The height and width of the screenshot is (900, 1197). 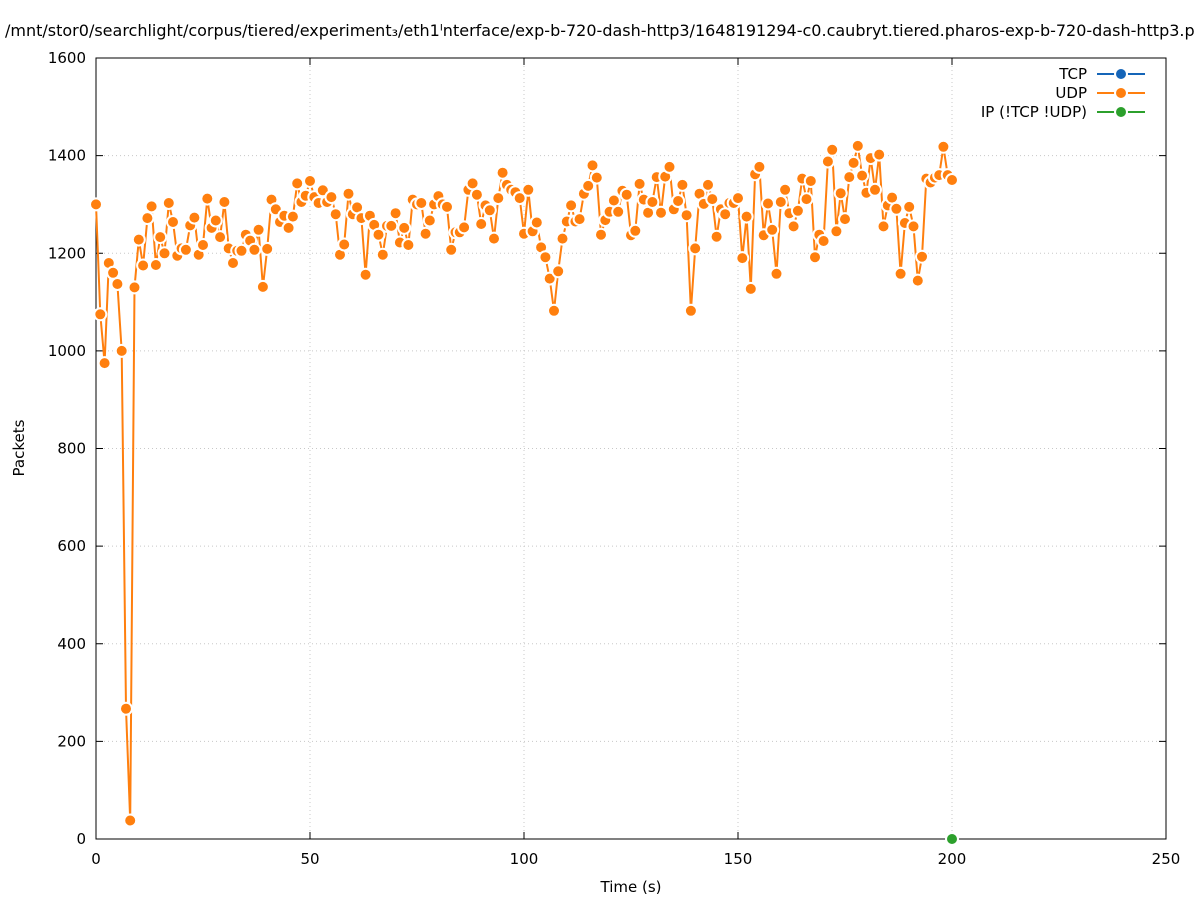 I want to click on legend-label: UDP, so click(x=1071, y=93).